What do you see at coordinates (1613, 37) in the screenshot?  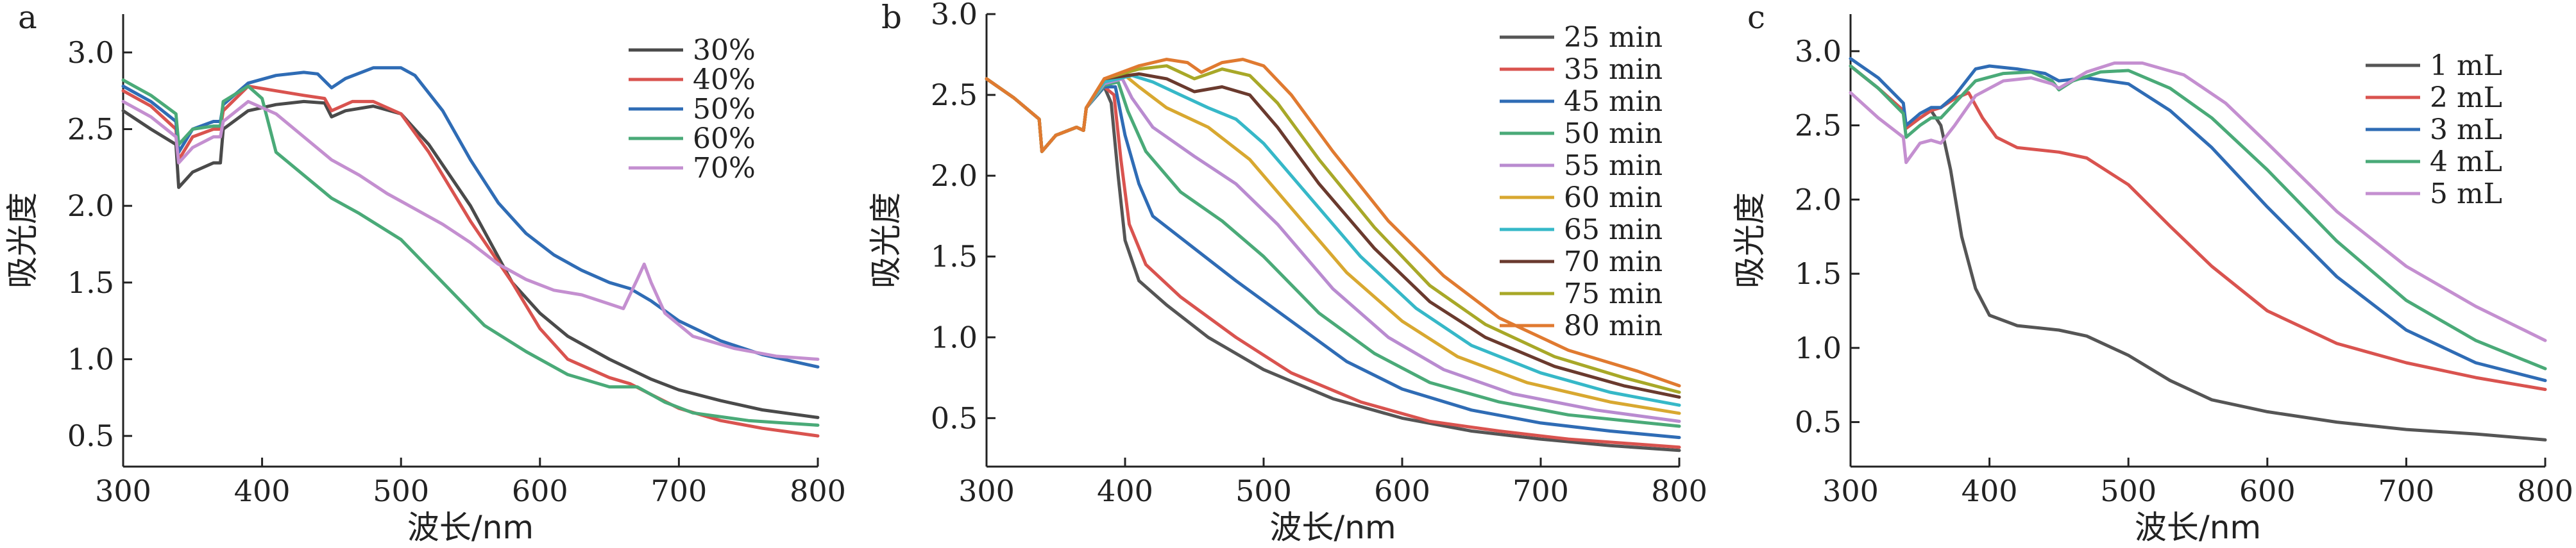 I see `legend-label: 25 min` at bounding box center [1613, 37].